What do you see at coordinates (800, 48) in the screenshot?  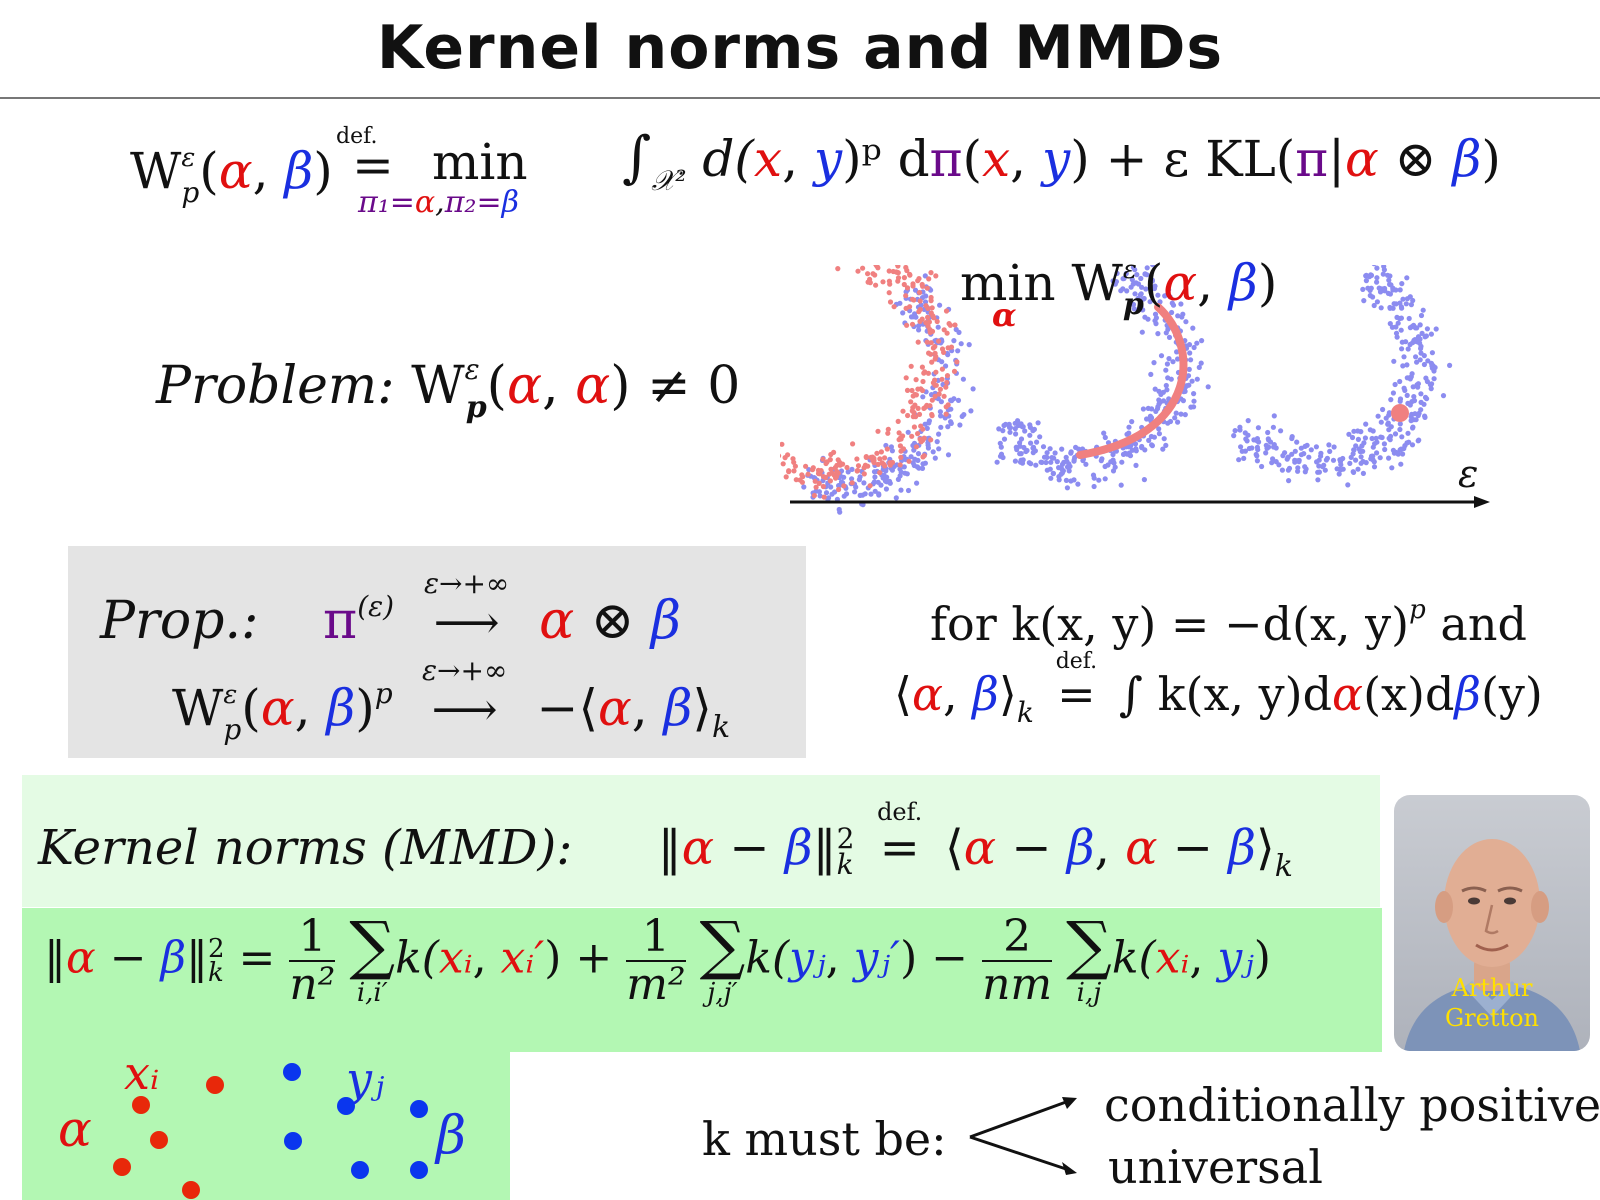 I see `slide-title: Kernel norms and MMDs` at bounding box center [800, 48].